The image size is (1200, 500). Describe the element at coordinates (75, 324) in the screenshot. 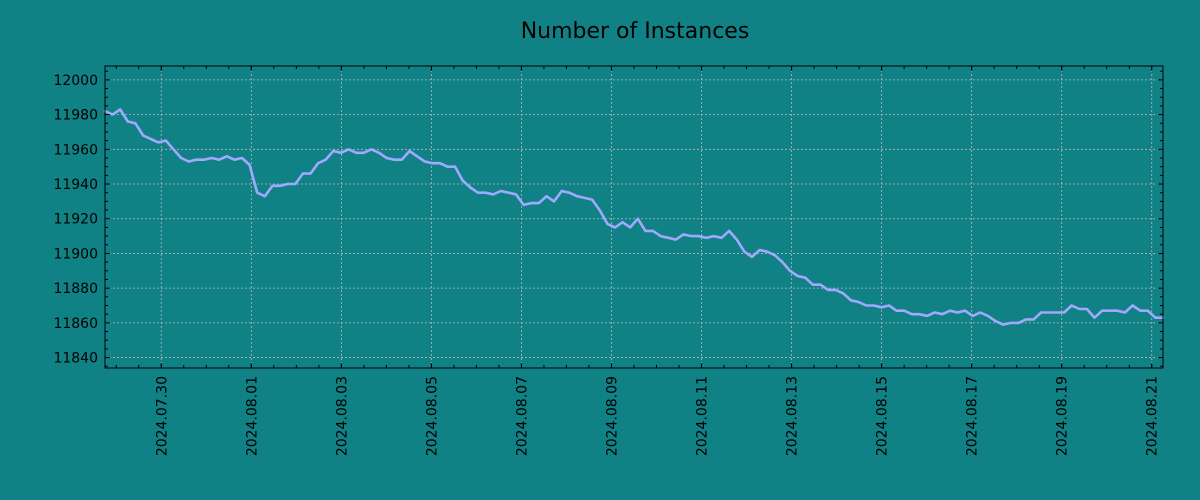

I see `y-tick-label: 11860` at that location.